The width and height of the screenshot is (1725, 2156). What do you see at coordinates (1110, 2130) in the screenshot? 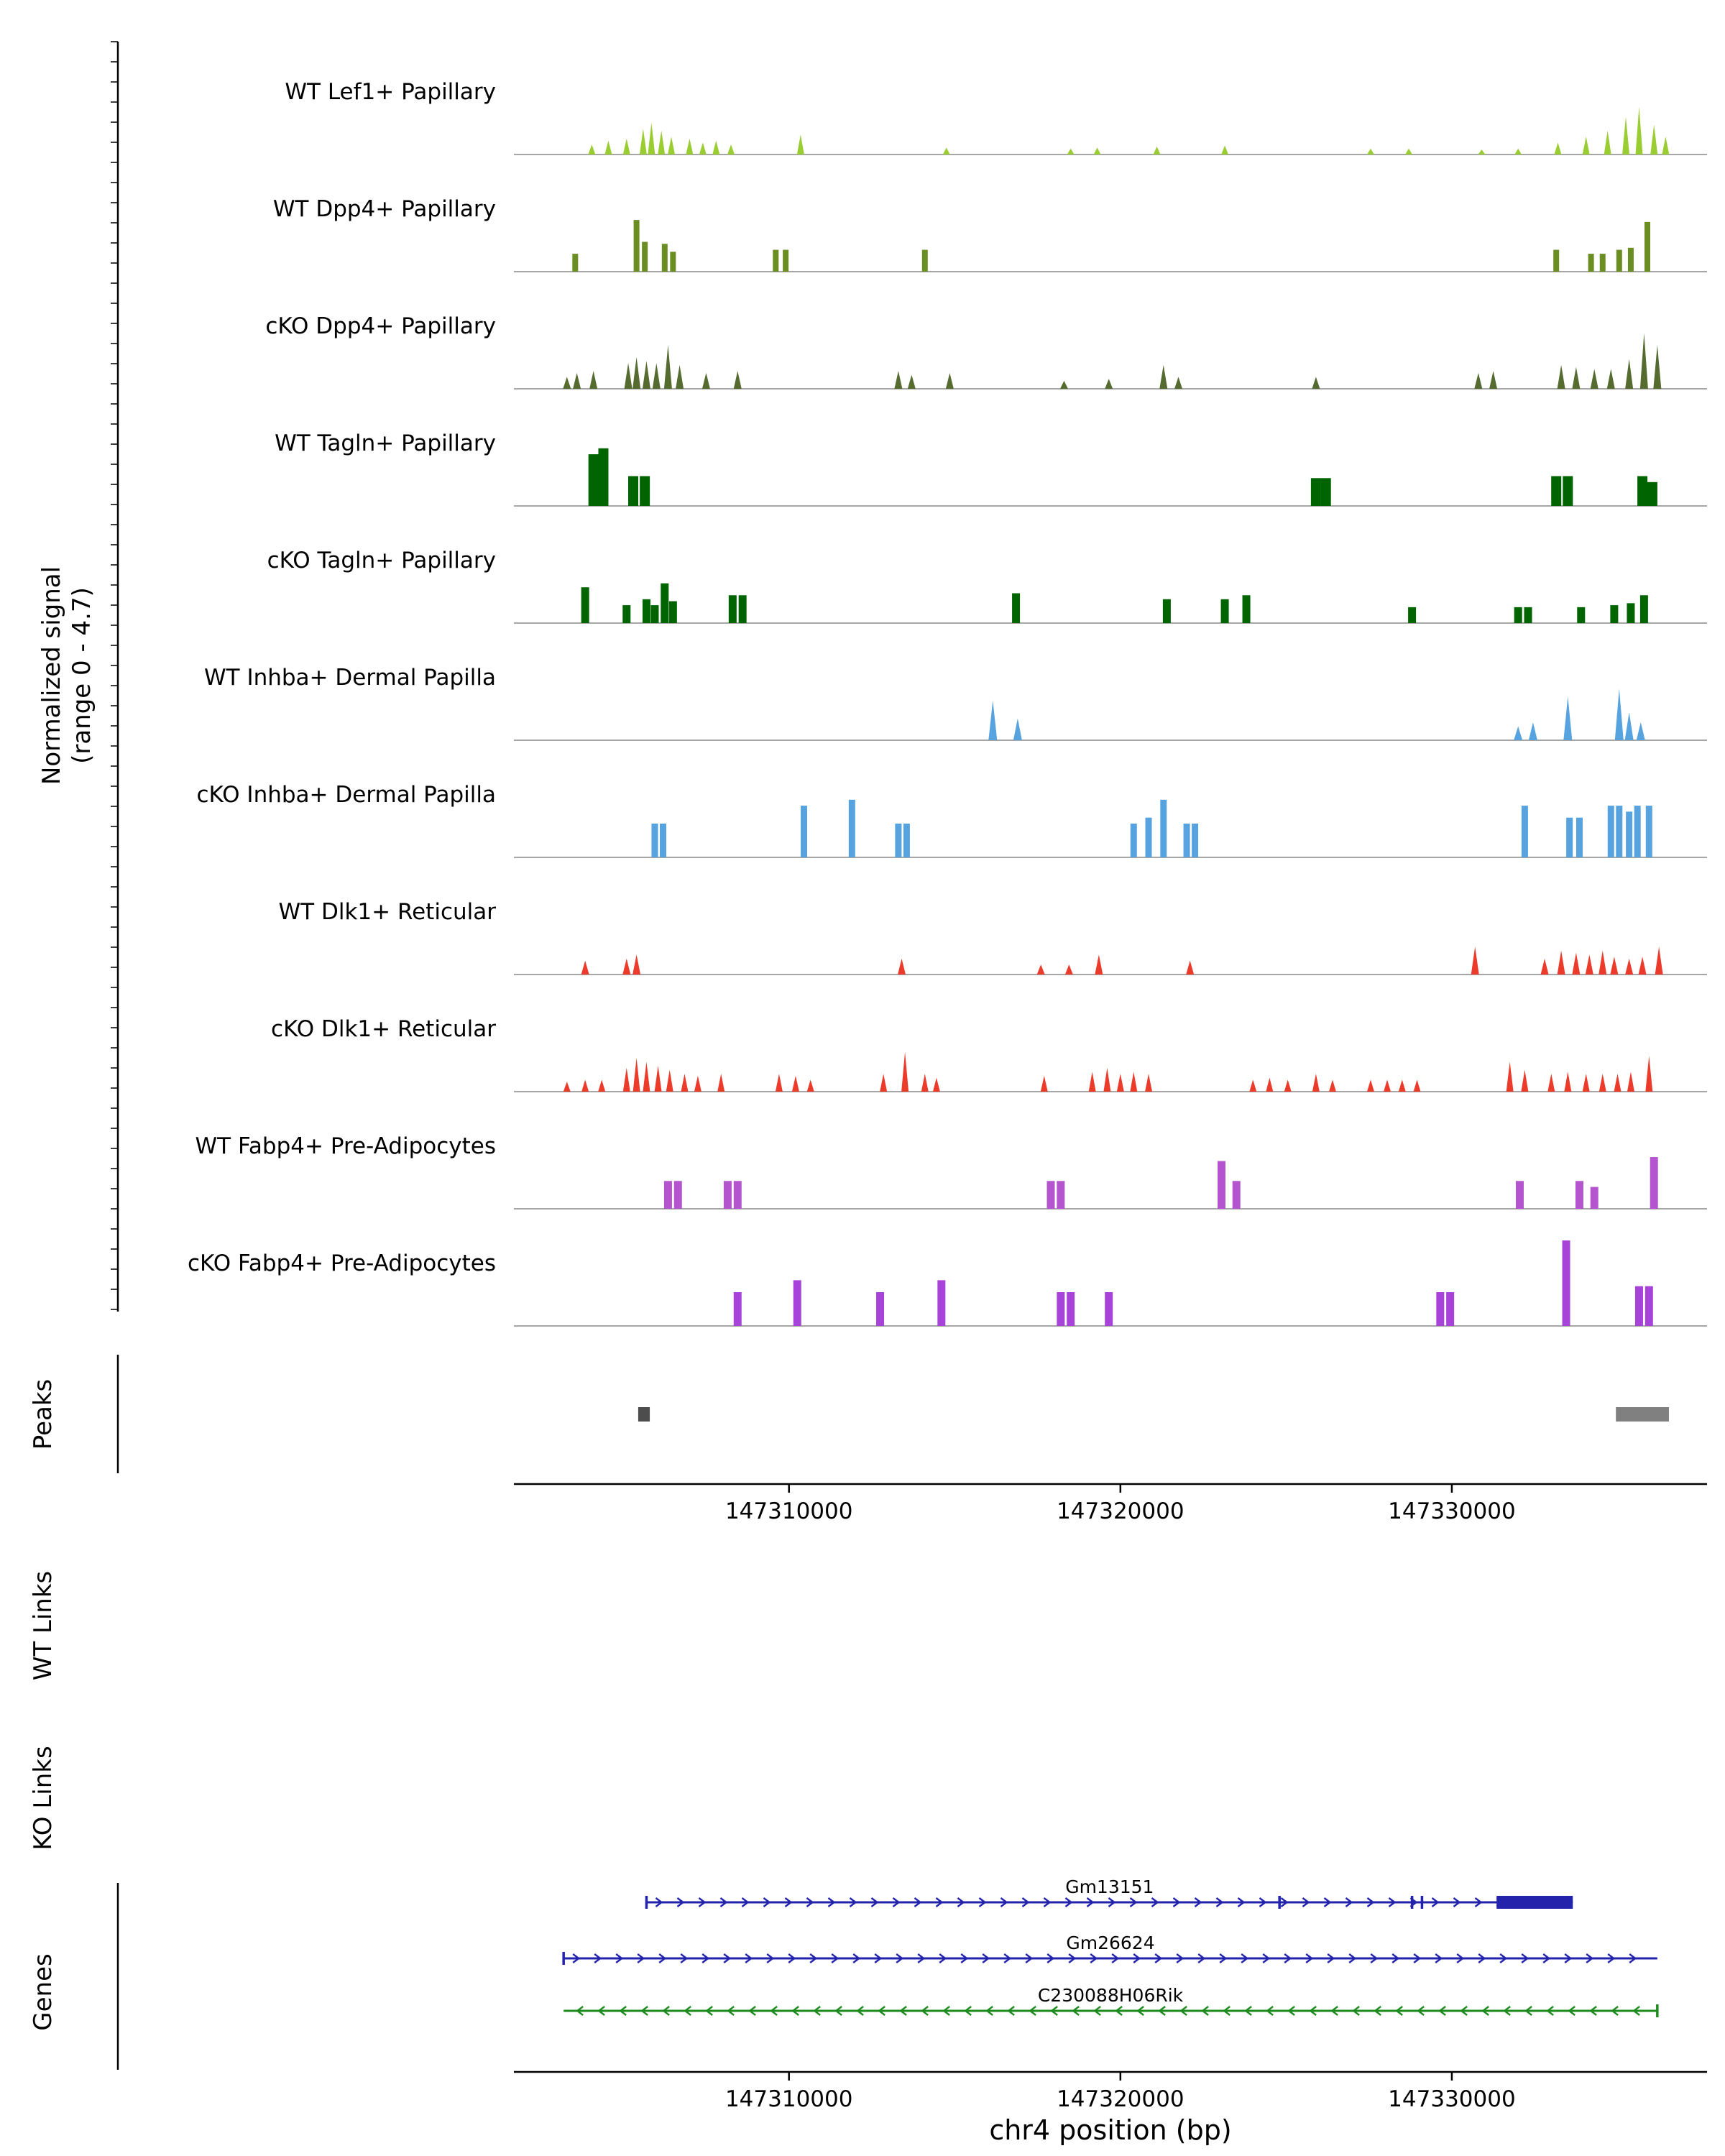
I see `x-axis-title: chr4 position (bp)` at bounding box center [1110, 2130].